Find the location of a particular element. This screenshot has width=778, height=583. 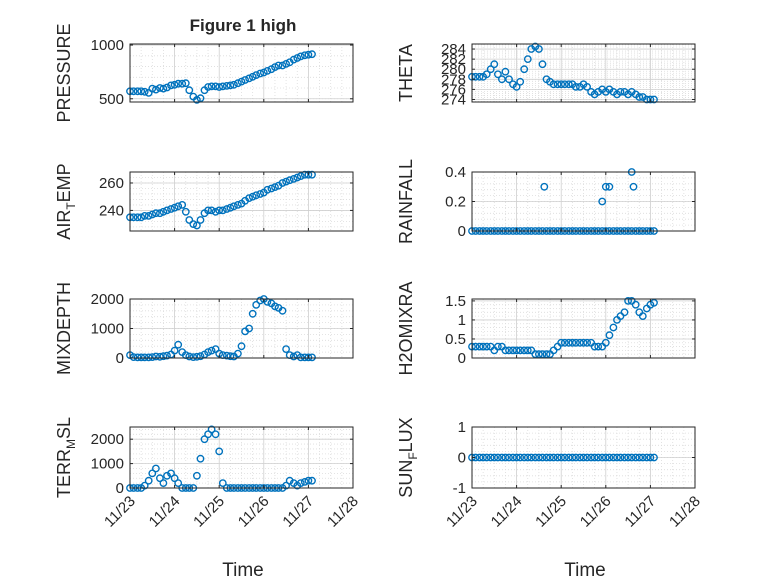

y-tick-label: 1.5 is located at coordinates (455, 301).